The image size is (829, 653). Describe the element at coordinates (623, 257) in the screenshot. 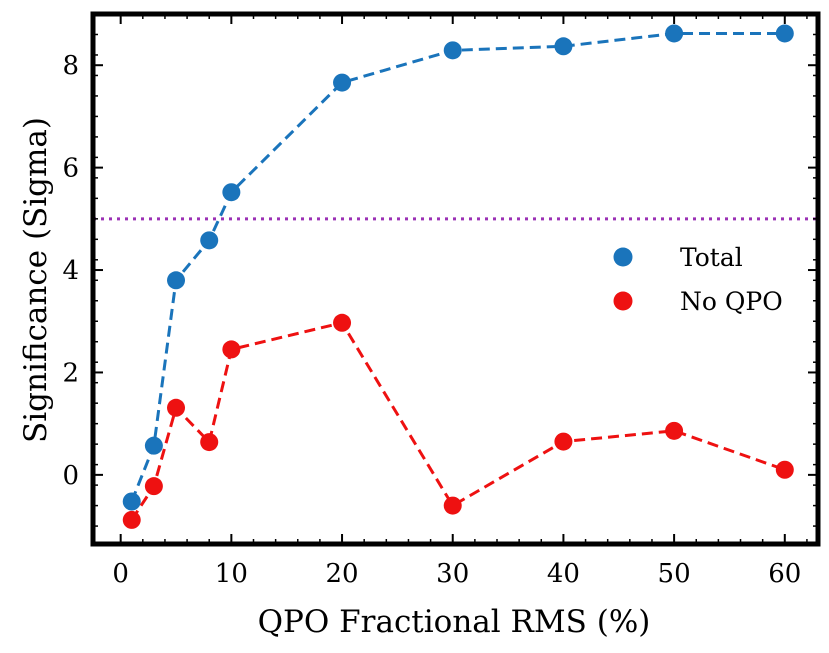

I see `legend-marker-total` at that location.